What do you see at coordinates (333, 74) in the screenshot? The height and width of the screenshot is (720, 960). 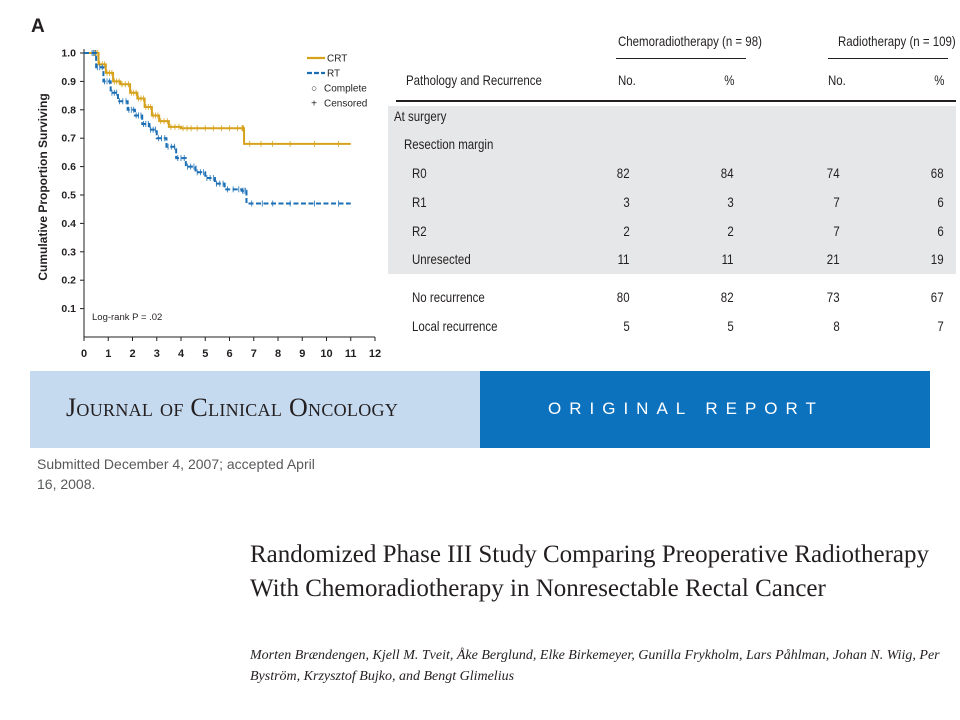 I see `legend-label: RT` at bounding box center [333, 74].